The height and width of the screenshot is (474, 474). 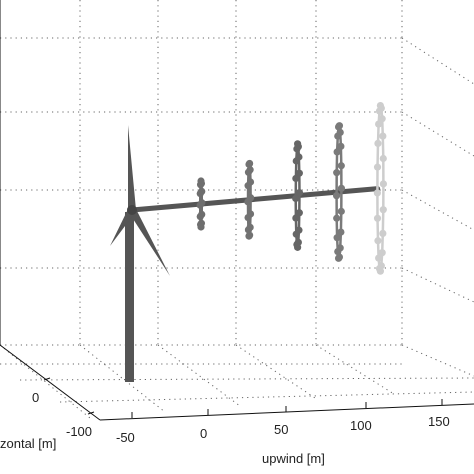 I want to click on x-tick-label: 50, so click(x=281, y=429).